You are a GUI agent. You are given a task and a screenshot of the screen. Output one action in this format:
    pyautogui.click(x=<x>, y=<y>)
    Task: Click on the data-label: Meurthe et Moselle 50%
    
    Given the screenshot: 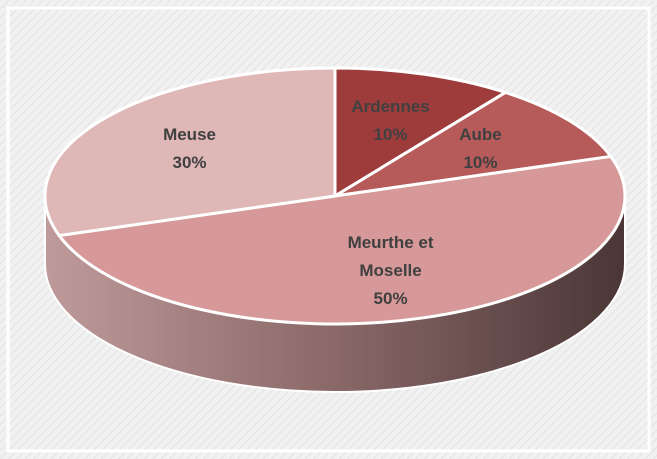 What is the action you would take?
    pyautogui.click(x=391, y=271)
    